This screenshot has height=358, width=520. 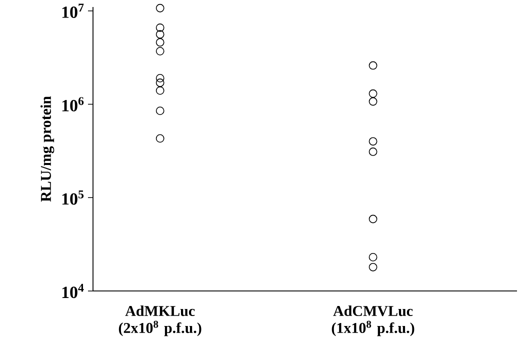 What do you see at coordinates (160, 321) in the screenshot?
I see `x-tick-label: AdMKLuc (2x10$^{8}$ p.f.u.)` at bounding box center [160, 321].